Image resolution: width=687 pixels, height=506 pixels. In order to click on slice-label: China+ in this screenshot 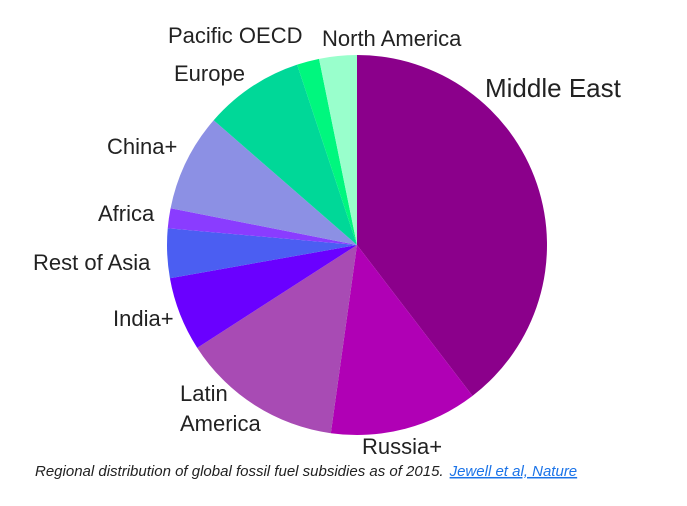, I will do `click(142, 146)`.